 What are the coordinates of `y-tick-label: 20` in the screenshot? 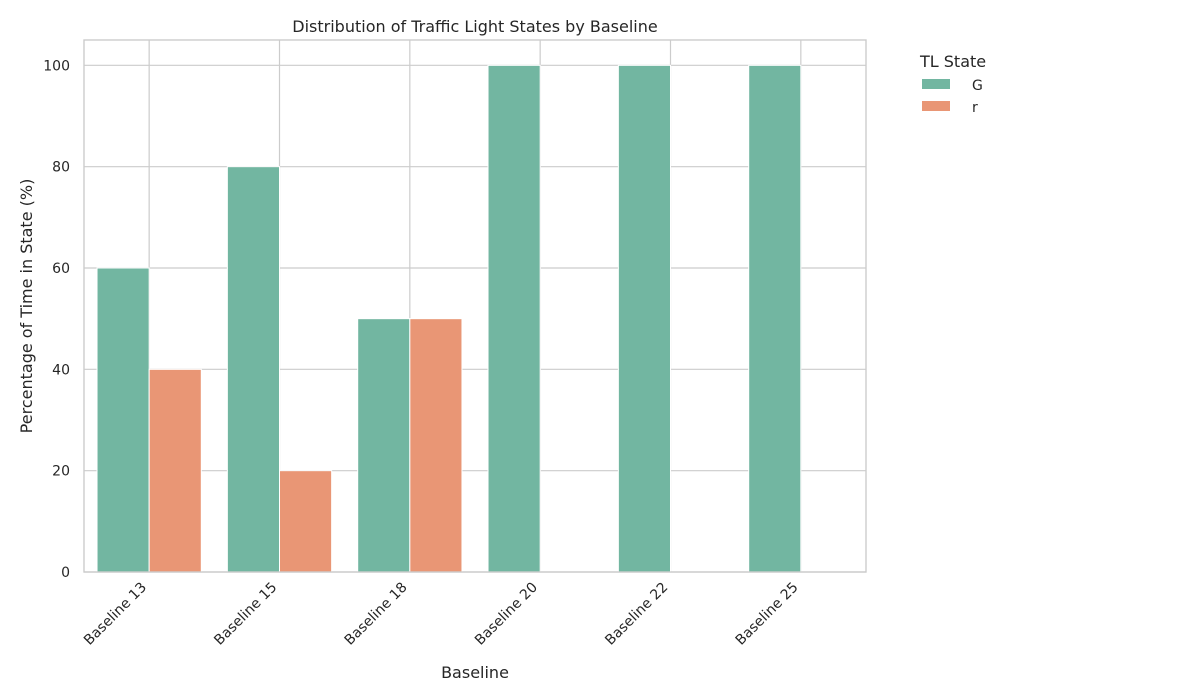 It's located at (61, 472).